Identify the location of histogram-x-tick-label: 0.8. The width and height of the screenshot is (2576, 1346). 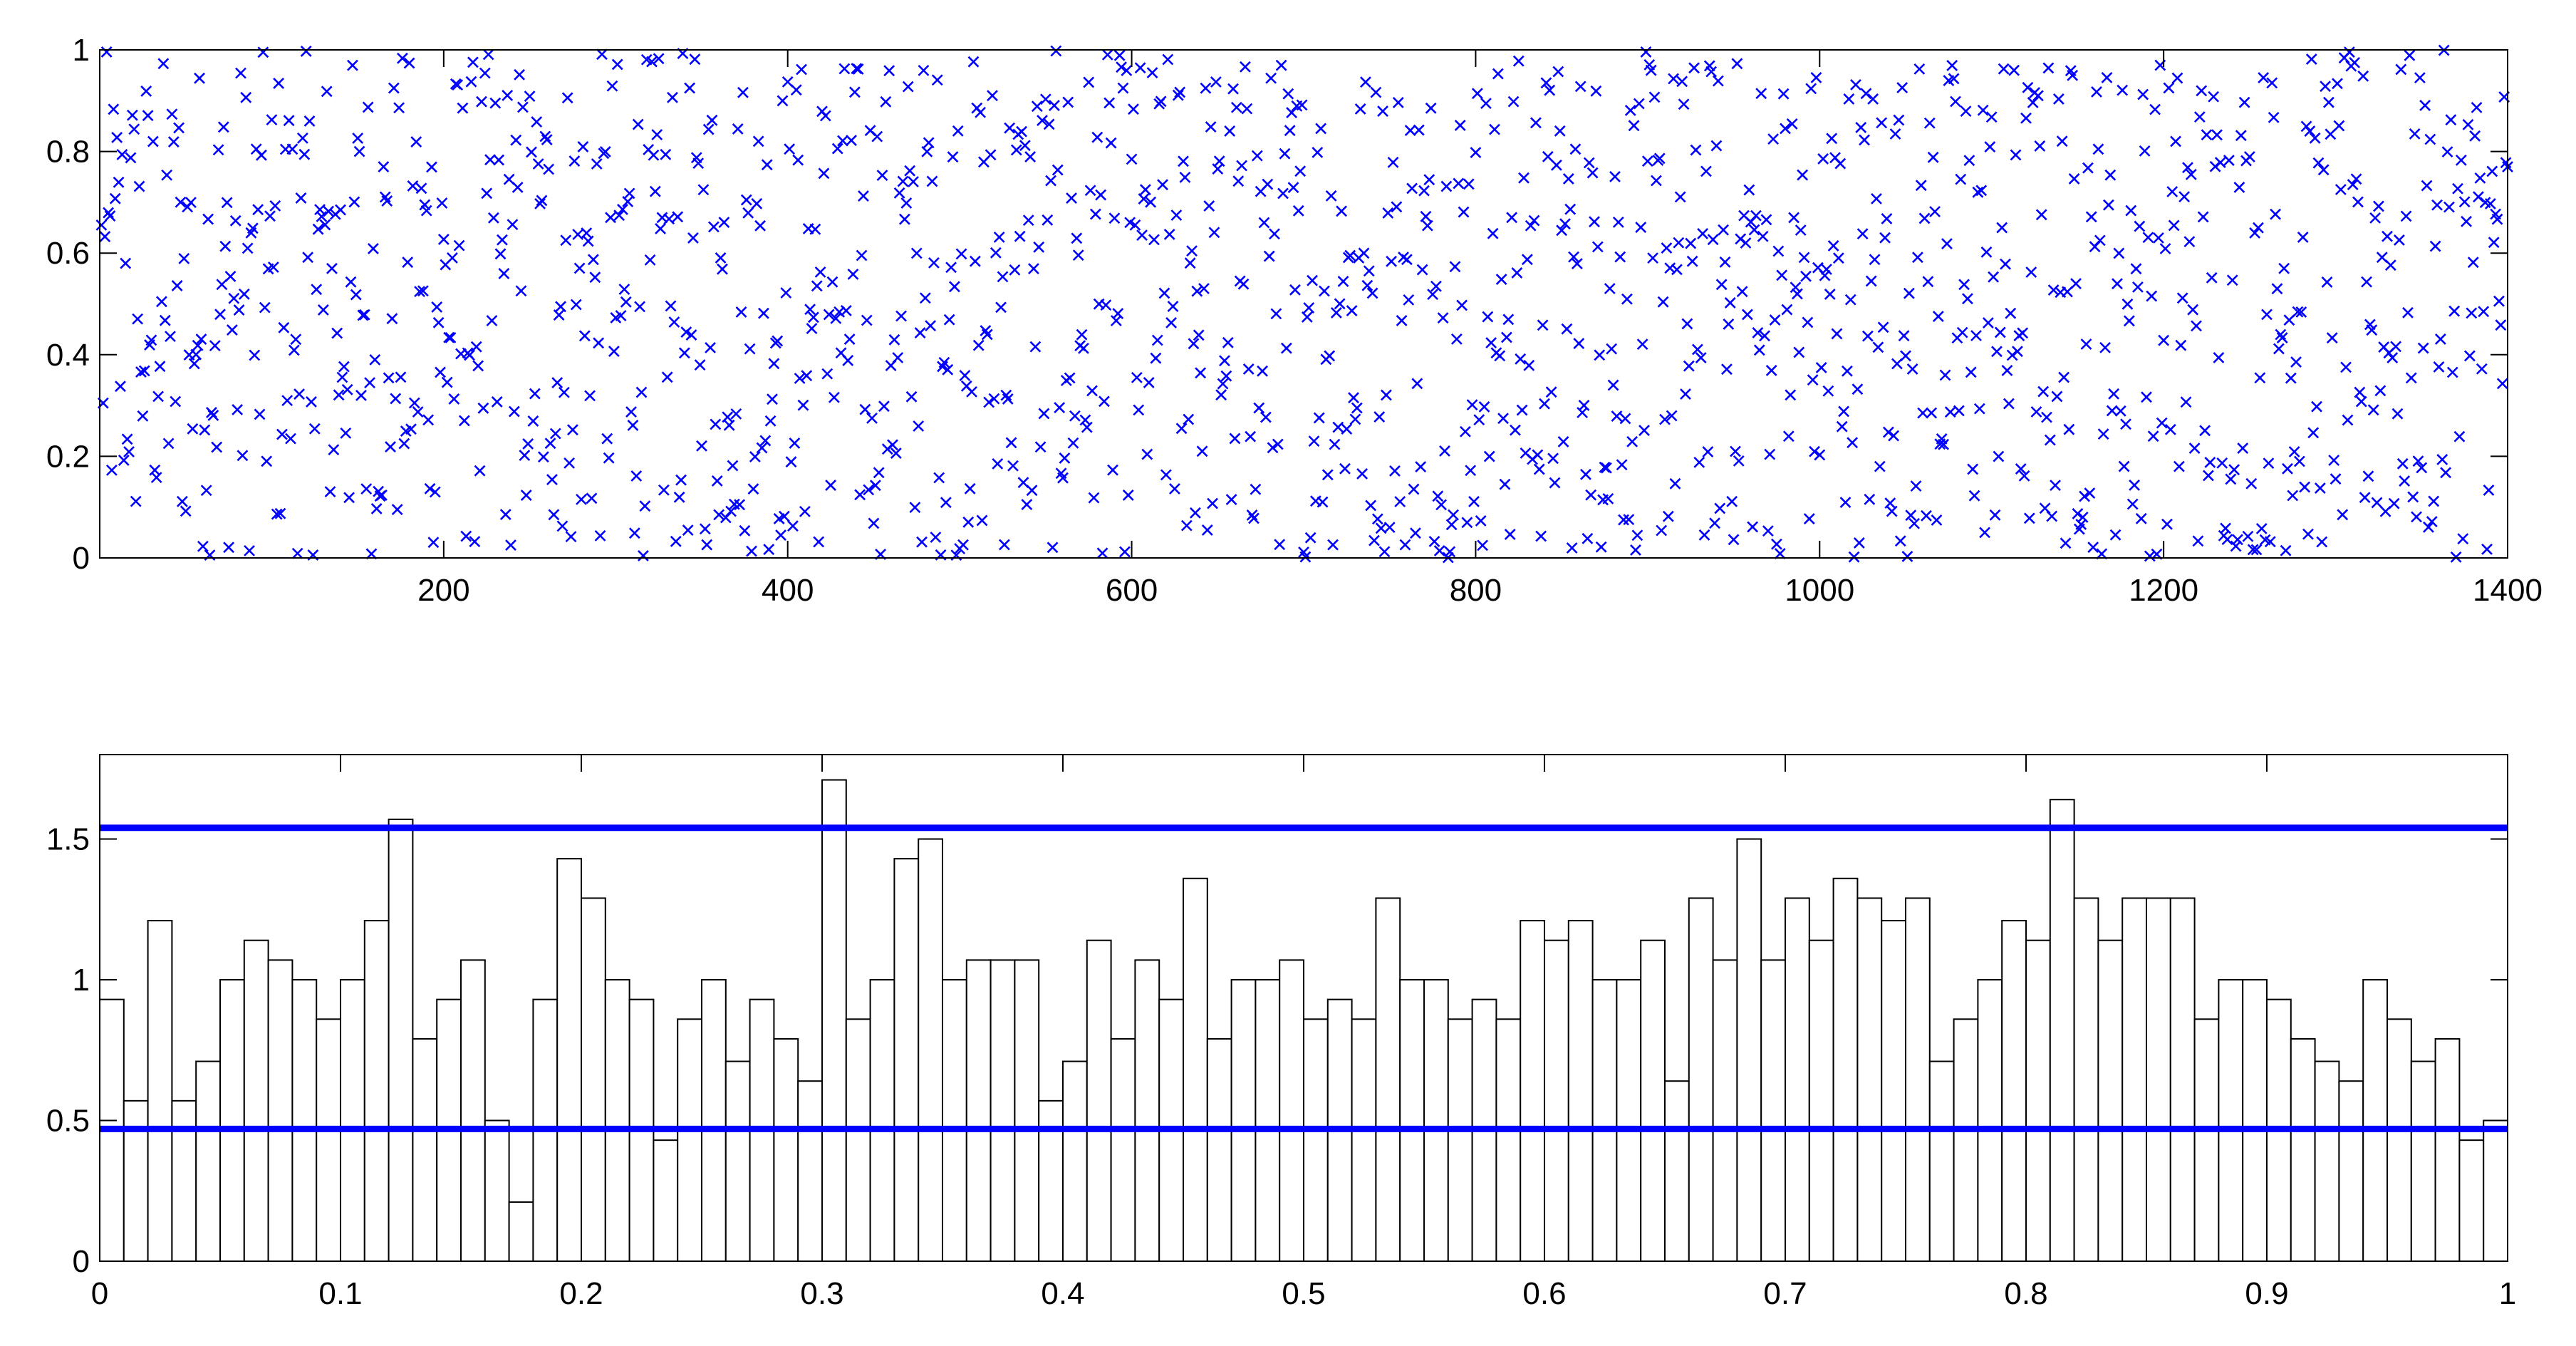
(2026, 1293).